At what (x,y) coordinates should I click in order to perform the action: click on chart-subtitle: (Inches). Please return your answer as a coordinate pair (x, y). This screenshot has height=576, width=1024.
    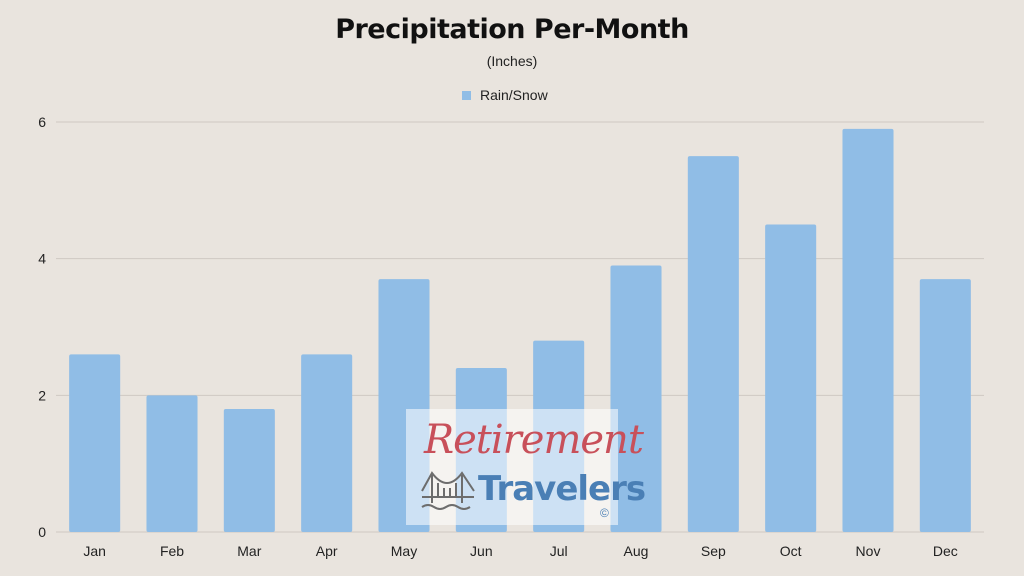
    Looking at the image, I should click on (512, 61).